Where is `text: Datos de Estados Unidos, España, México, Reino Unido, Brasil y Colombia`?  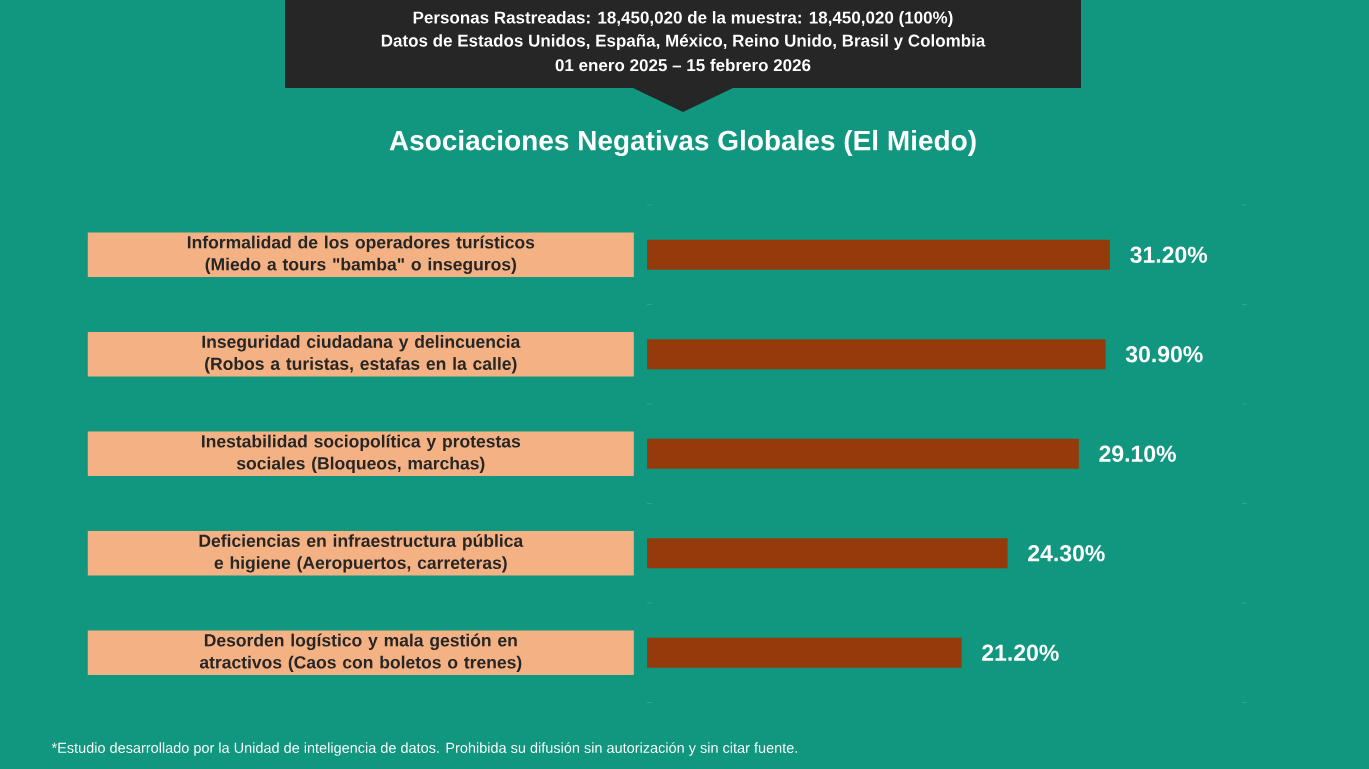 text: Datos de Estados Unidos, España, México, Reino Unido, Brasil y Colombia is located at coordinates (683, 41).